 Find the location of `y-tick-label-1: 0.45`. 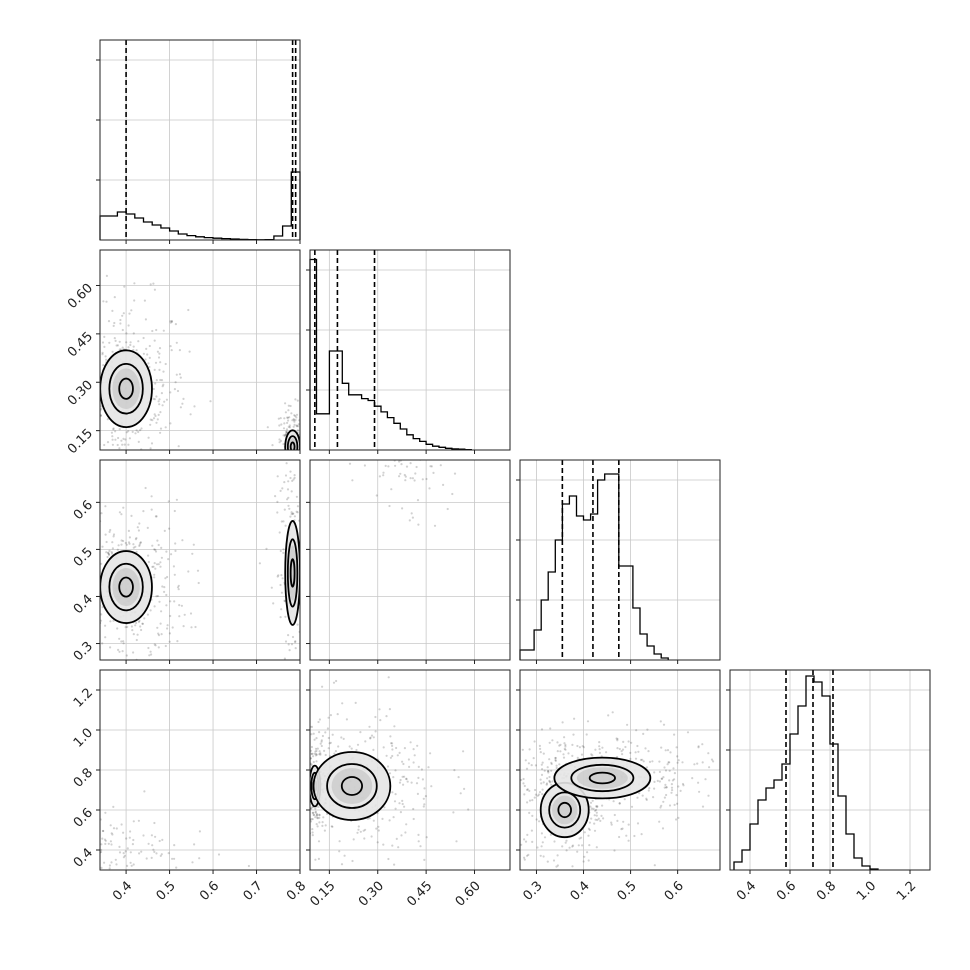

y-tick-label-1: 0.45 is located at coordinates (80, 344).